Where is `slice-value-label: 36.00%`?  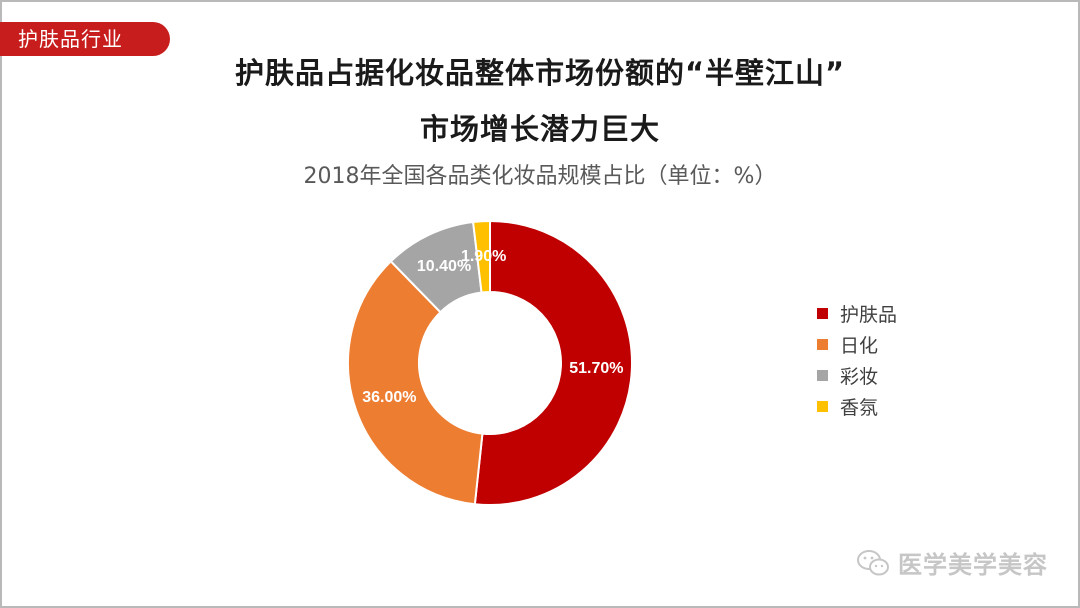 slice-value-label: 36.00% is located at coordinates (389, 397).